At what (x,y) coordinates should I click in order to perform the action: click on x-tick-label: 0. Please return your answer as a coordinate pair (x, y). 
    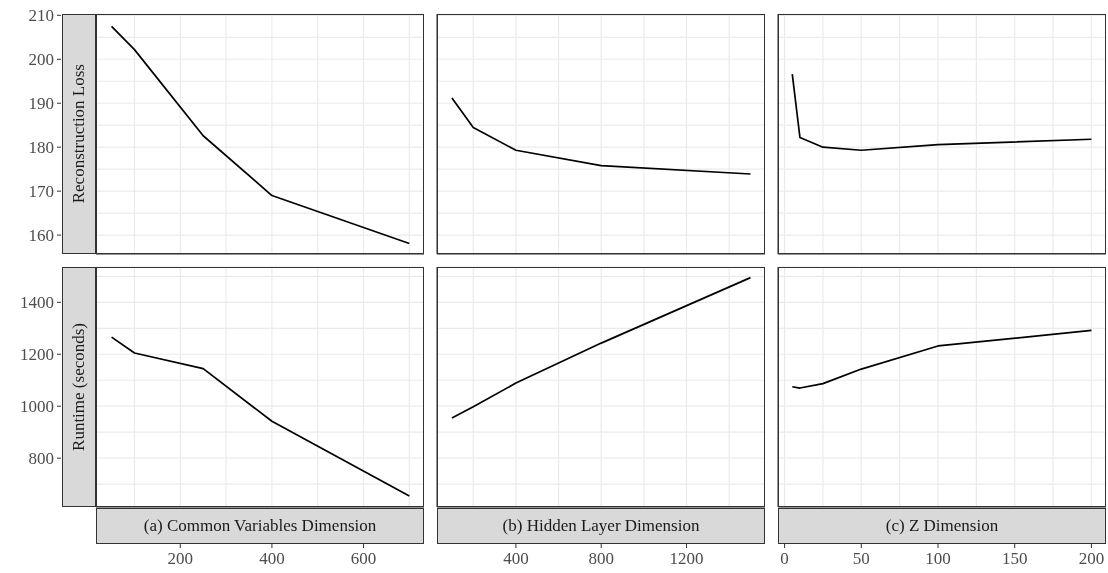
    Looking at the image, I should click on (784, 558).